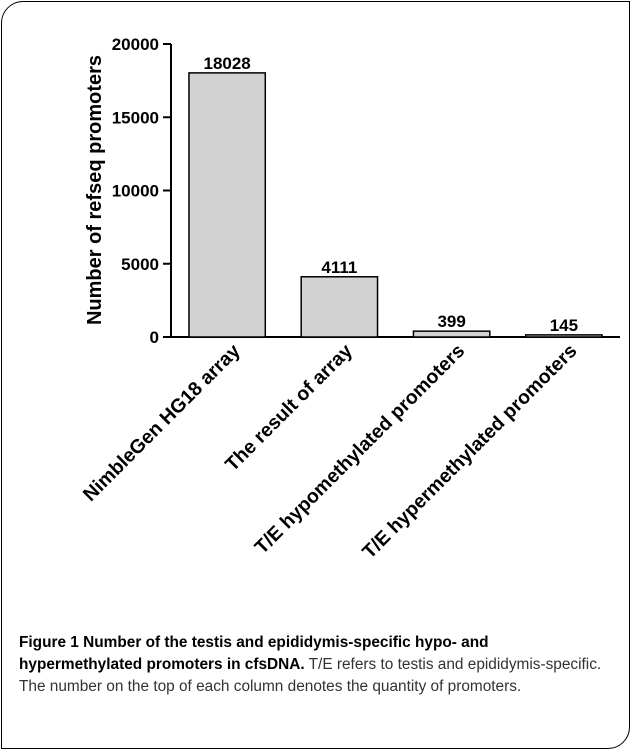 The height and width of the screenshot is (752, 633). I want to click on bar-value-label: 18028, so click(226, 63).